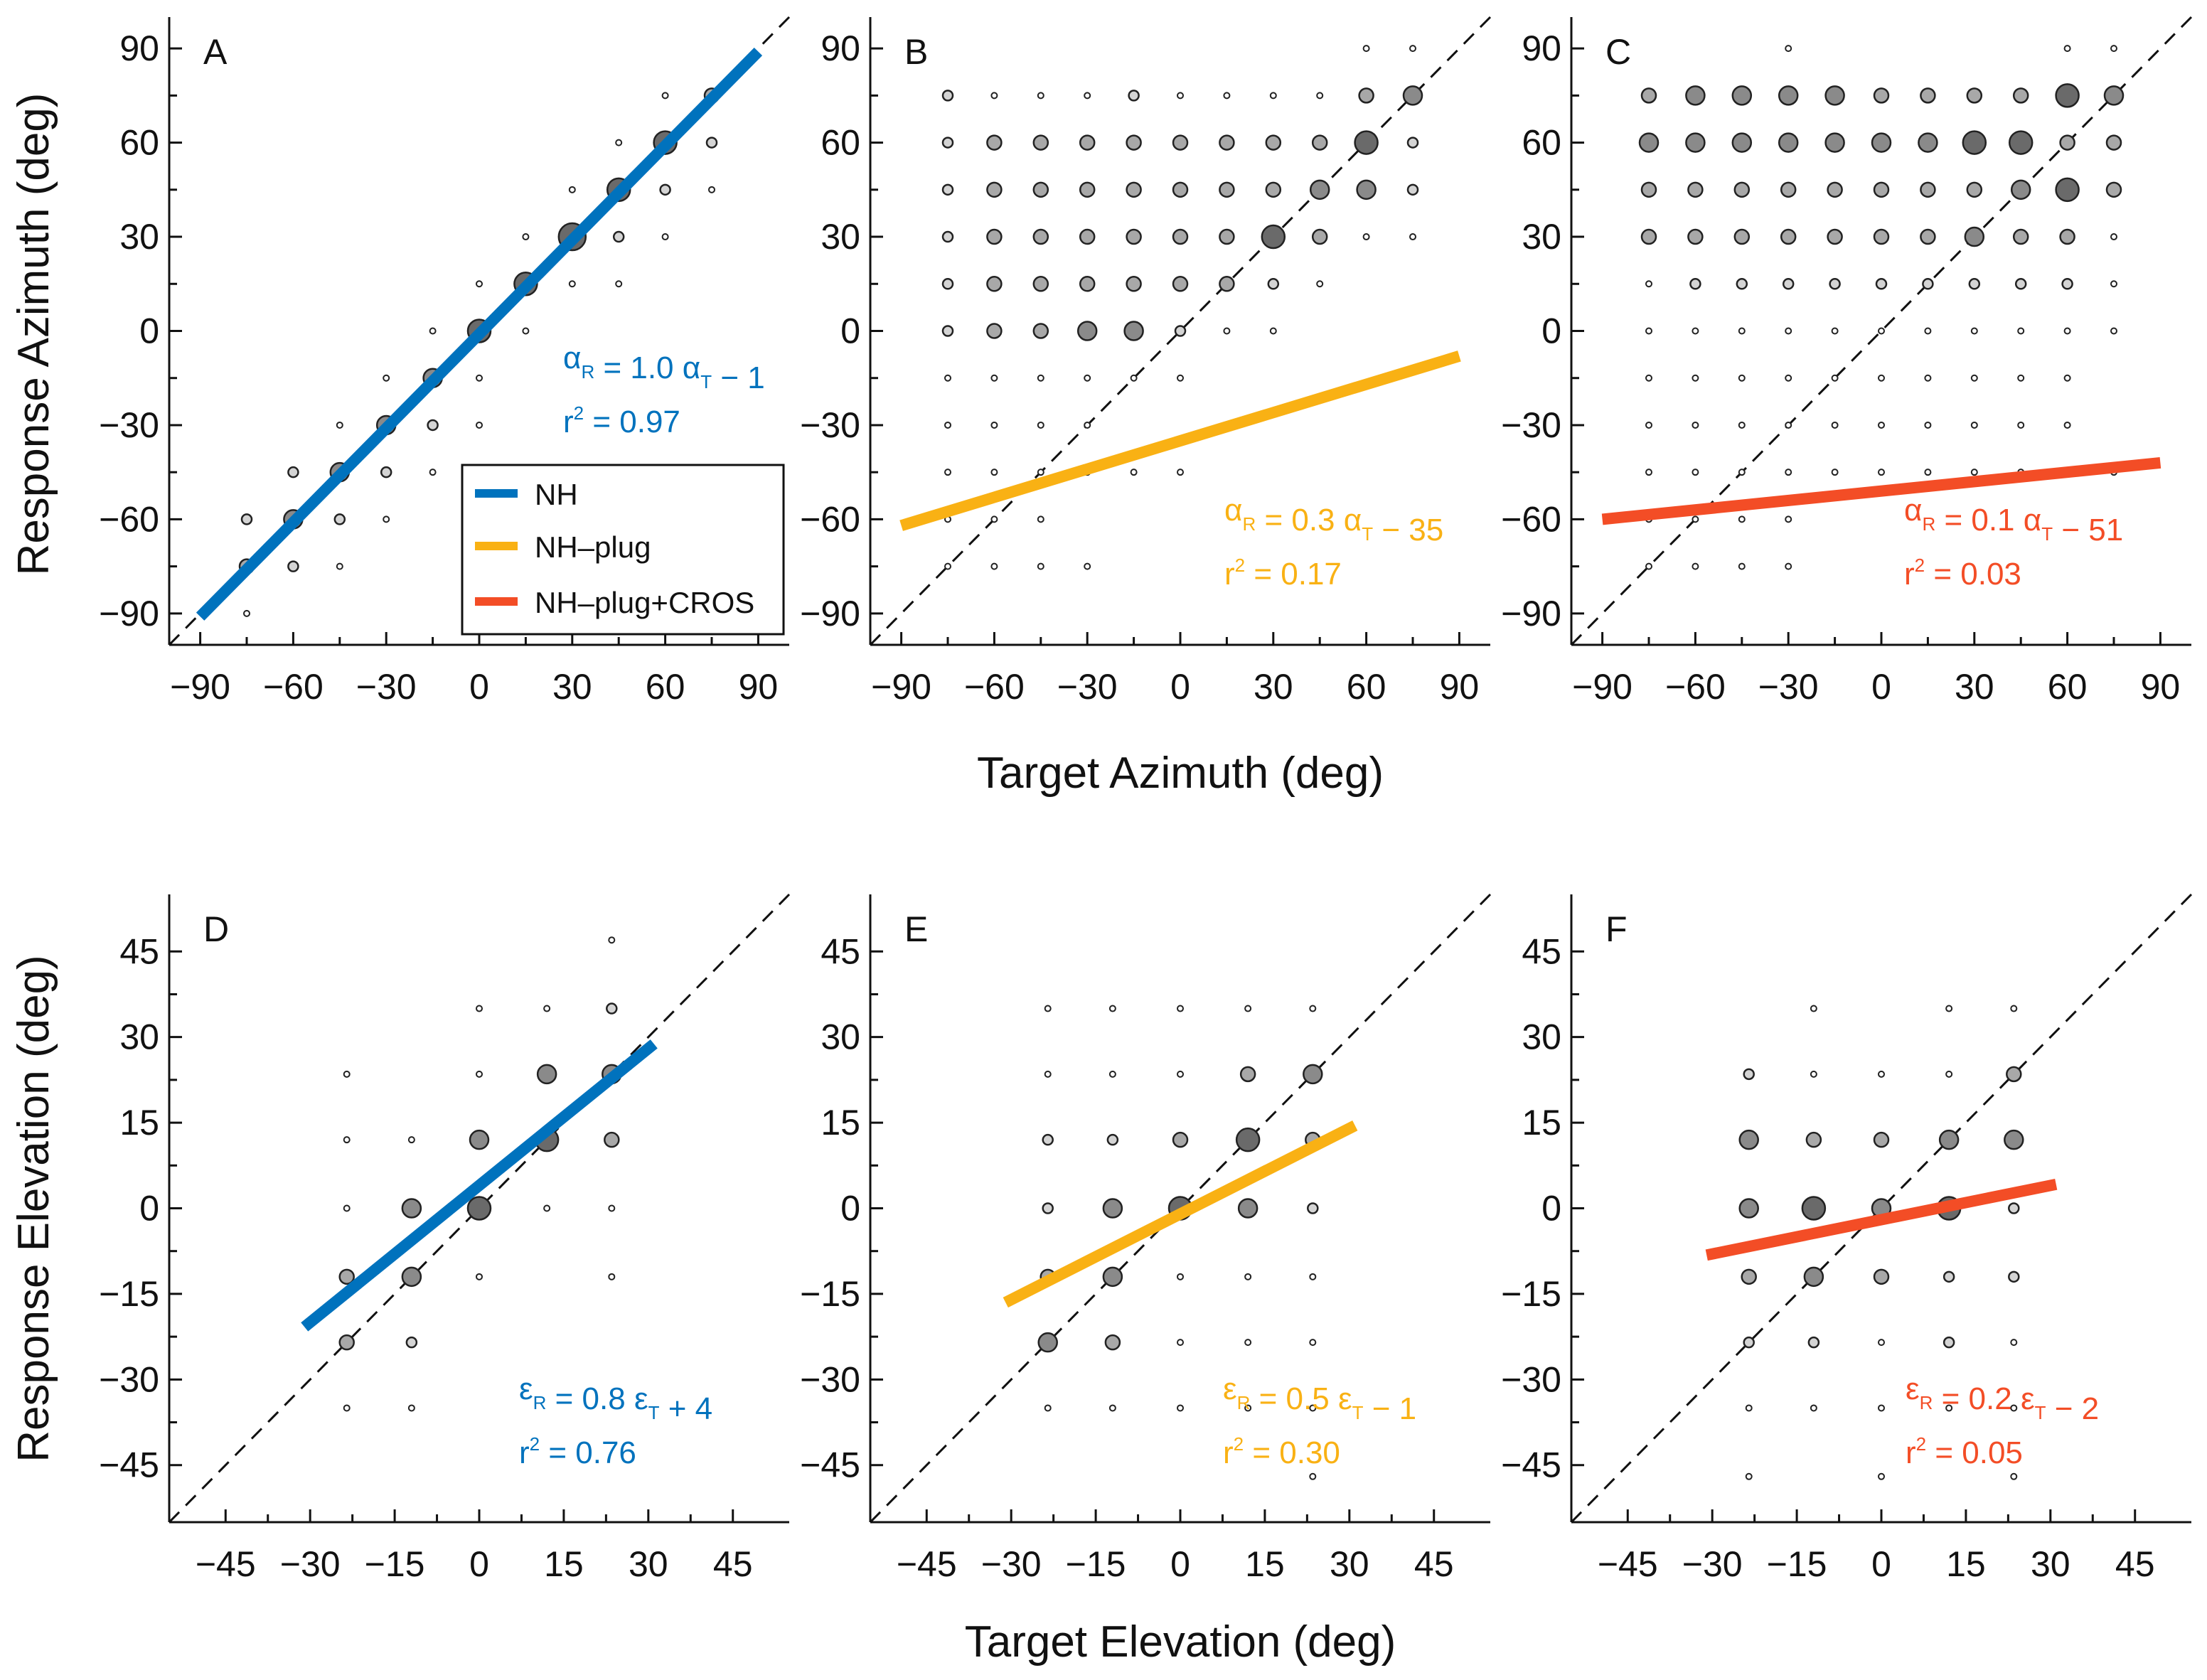 The image size is (2207, 1680). What do you see at coordinates (830, 613) in the screenshot?
I see `y-tick-label-b: −90` at bounding box center [830, 613].